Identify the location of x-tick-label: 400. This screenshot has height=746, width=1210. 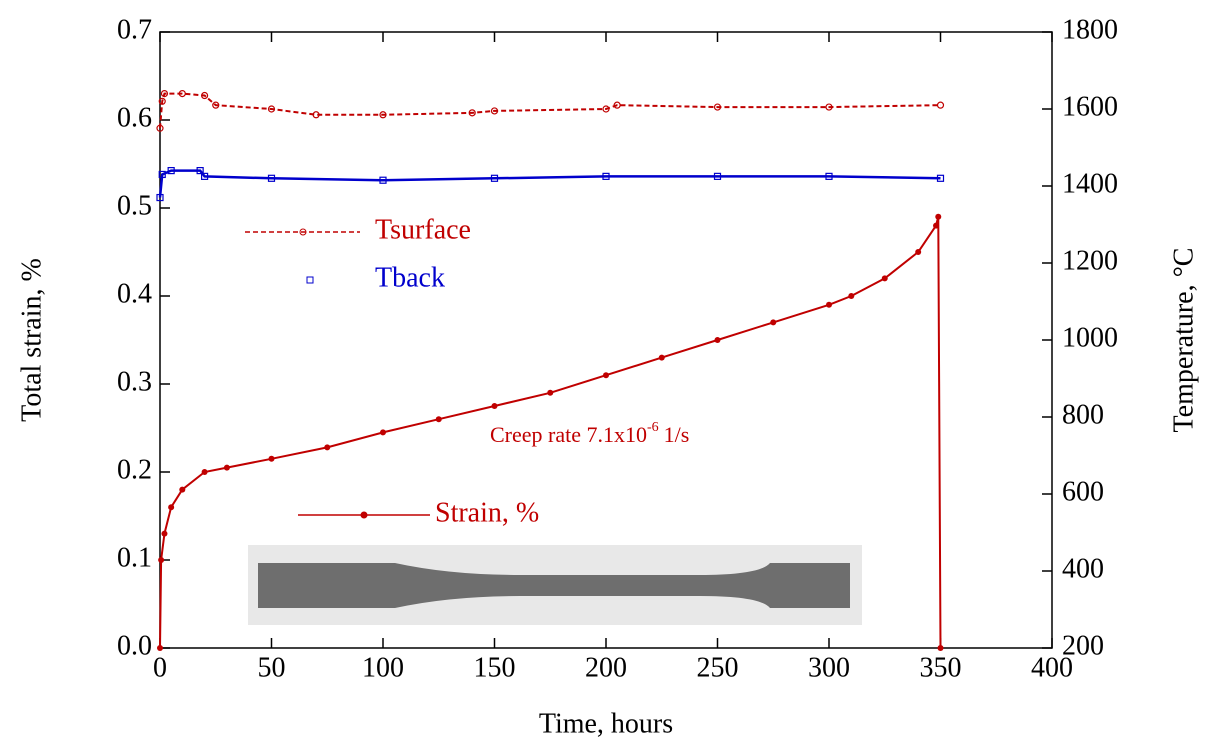
(1052, 667).